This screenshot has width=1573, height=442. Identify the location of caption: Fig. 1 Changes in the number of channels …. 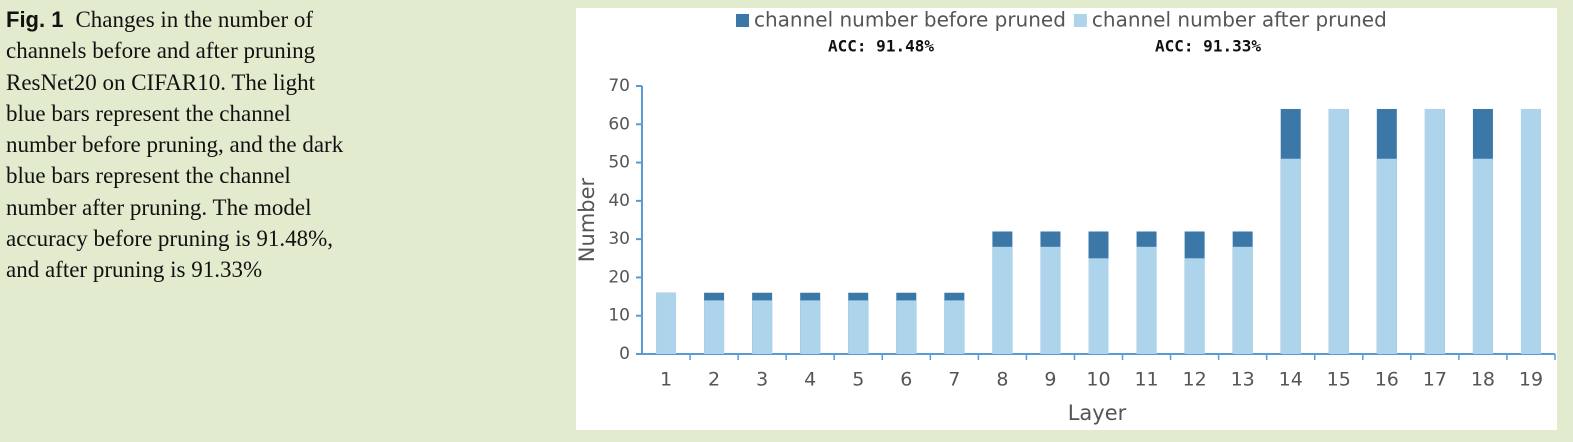
(181, 145).